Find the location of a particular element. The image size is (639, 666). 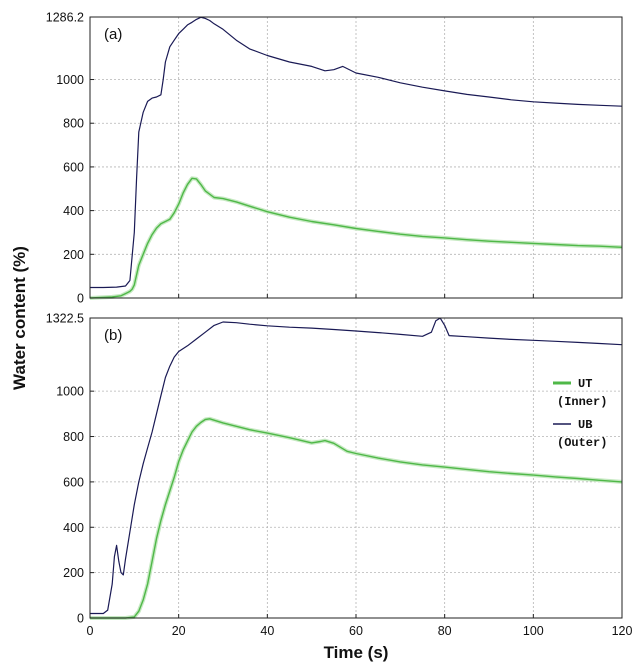

x-axis-title: Time (s) is located at coordinates (356, 652).